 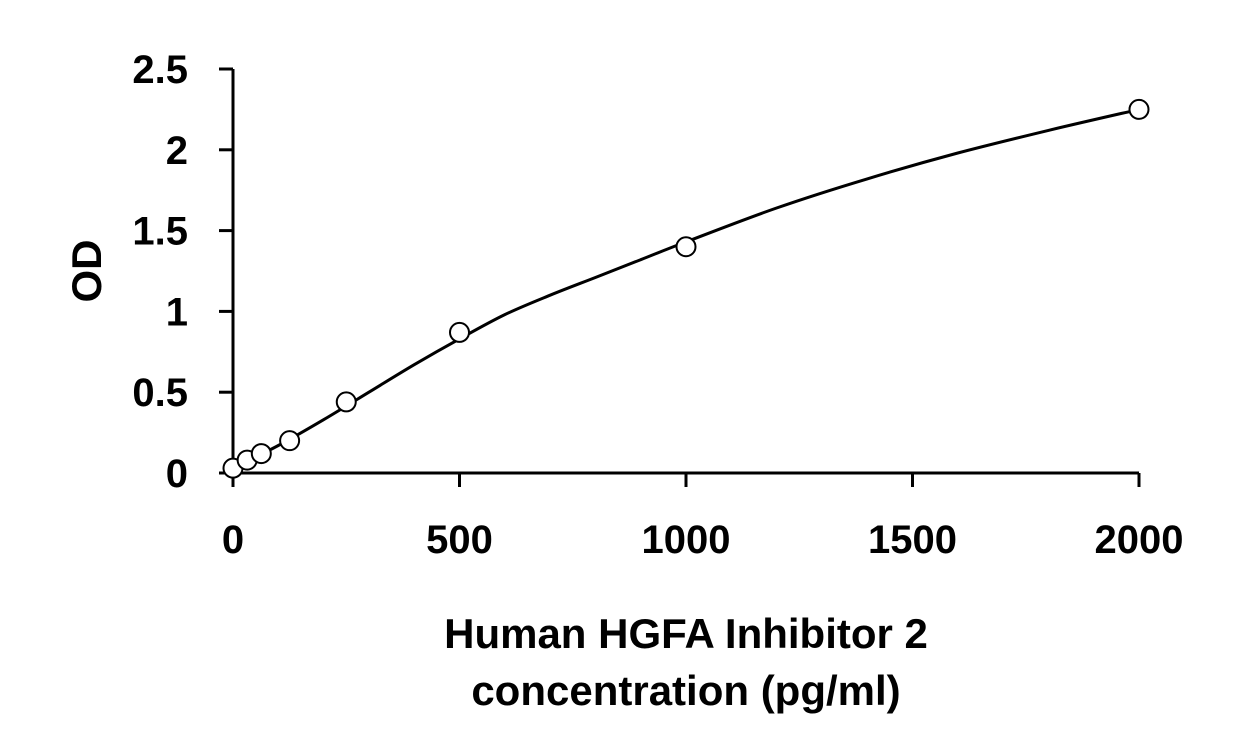 What do you see at coordinates (1139, 540) in the screenshot?
I see `x-tick-label: 2000` at bounding box center [1139, 540].